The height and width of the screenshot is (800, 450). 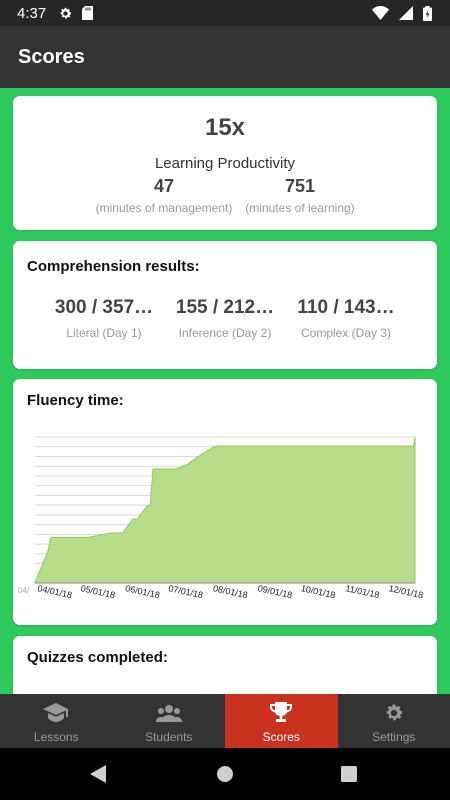 I want to click on nav-tab-settings: Settings, so click(x=394, y=721).